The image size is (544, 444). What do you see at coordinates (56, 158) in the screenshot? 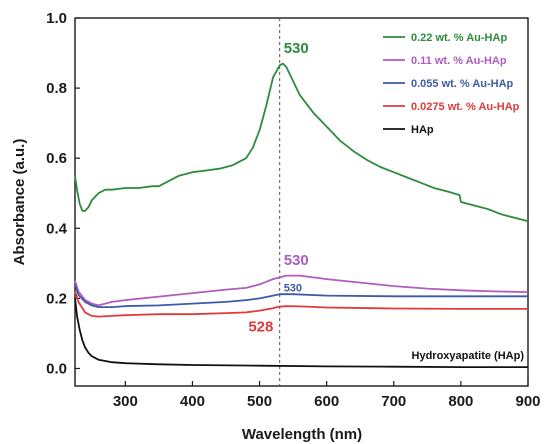
I see `y-tick-label: 0.6` at bounding box center [56, 158].